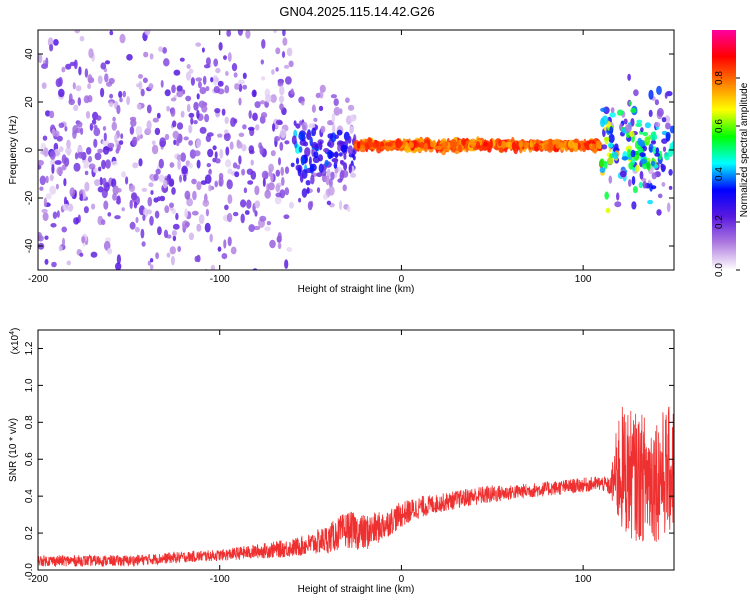 This screenshot has height=600, width=750. What do you see at coordinates (12, 333) in the screenshot?
I see `snr-multiplier-exp: 4` at bounding box center [12, 333].